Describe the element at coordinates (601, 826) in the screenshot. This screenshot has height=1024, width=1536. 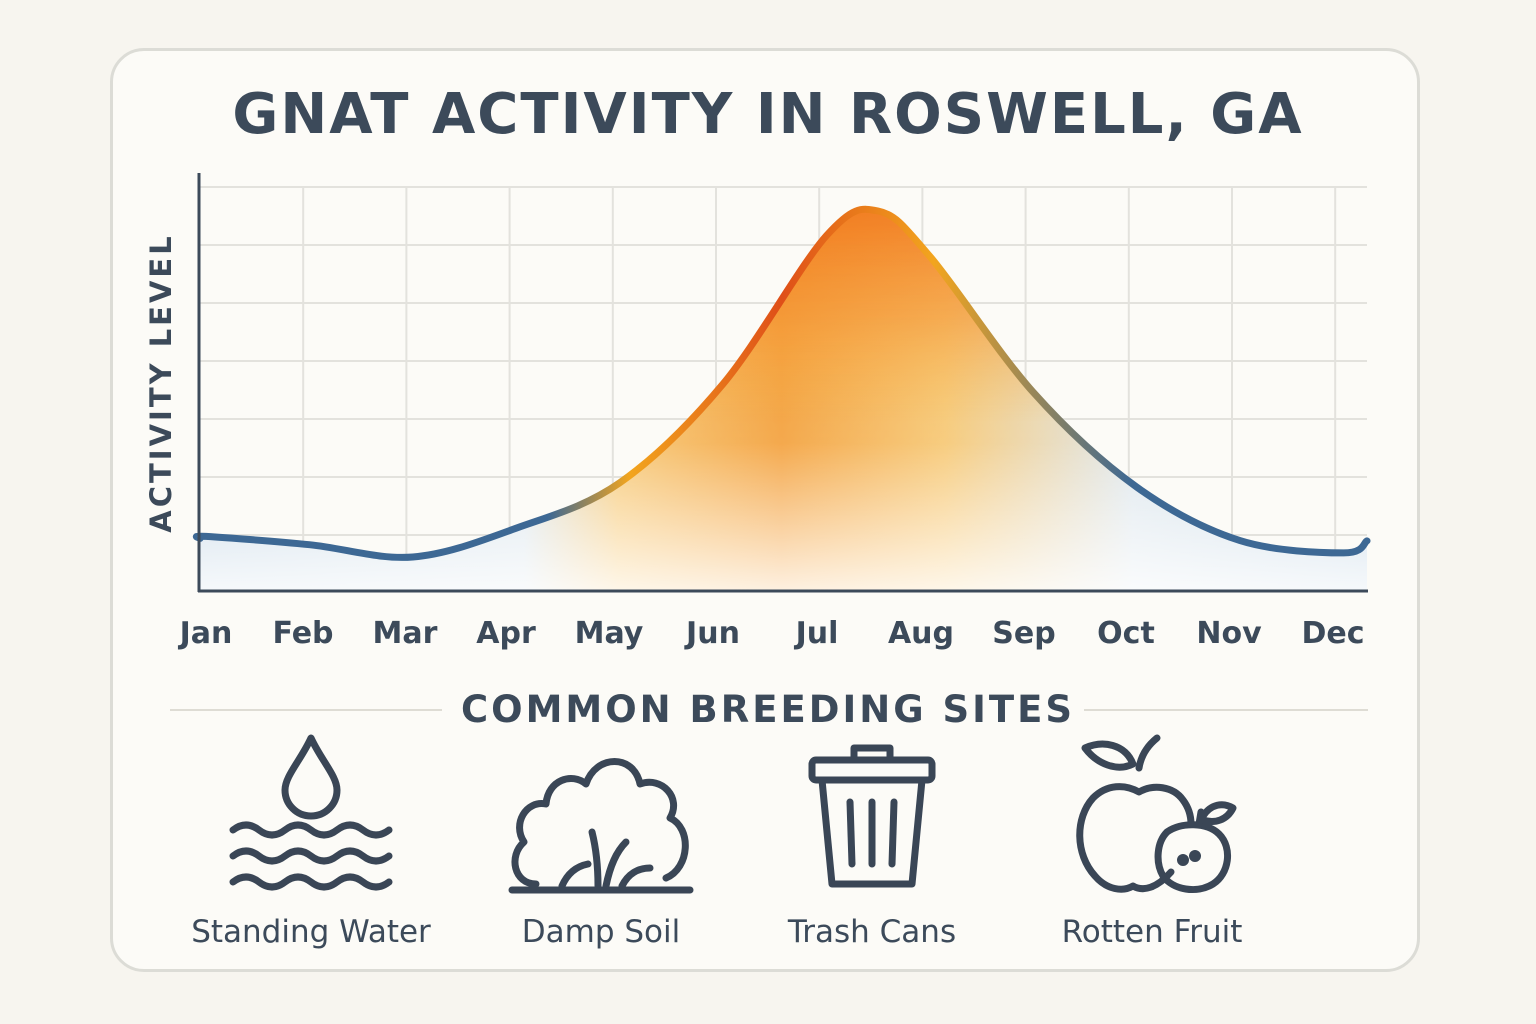
I see `bush-grass-icon` at that location.